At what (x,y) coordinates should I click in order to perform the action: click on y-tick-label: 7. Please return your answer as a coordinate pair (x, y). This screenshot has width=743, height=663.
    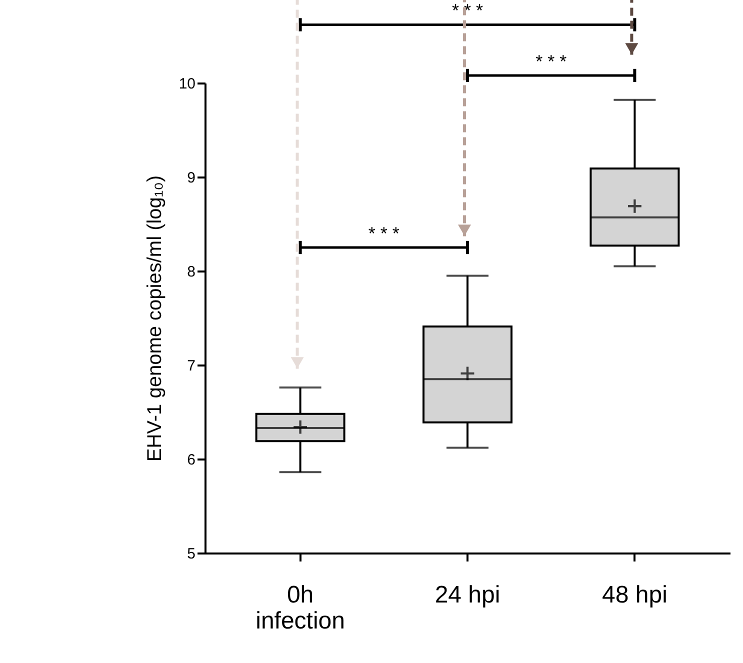
    Looking at the image, I should click on (191, 366).